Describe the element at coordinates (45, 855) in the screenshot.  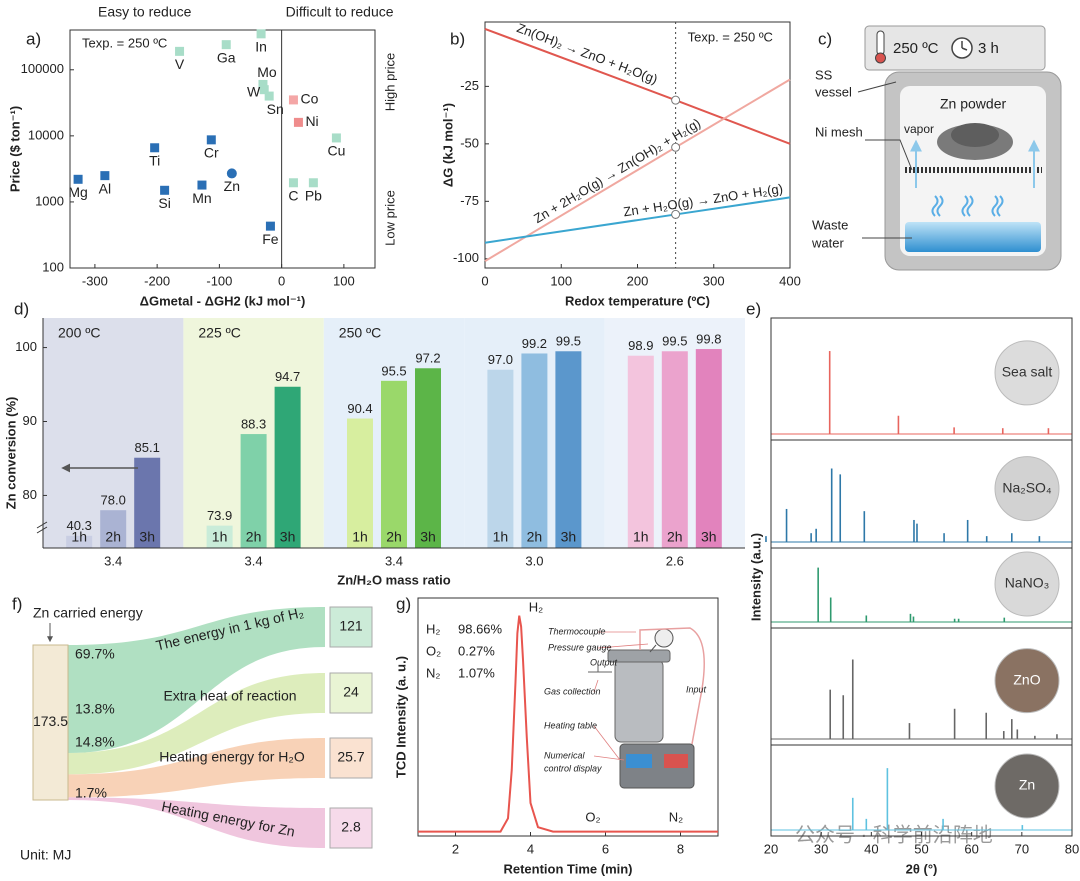
I see `unit-label: Unit: MJ` at that location.